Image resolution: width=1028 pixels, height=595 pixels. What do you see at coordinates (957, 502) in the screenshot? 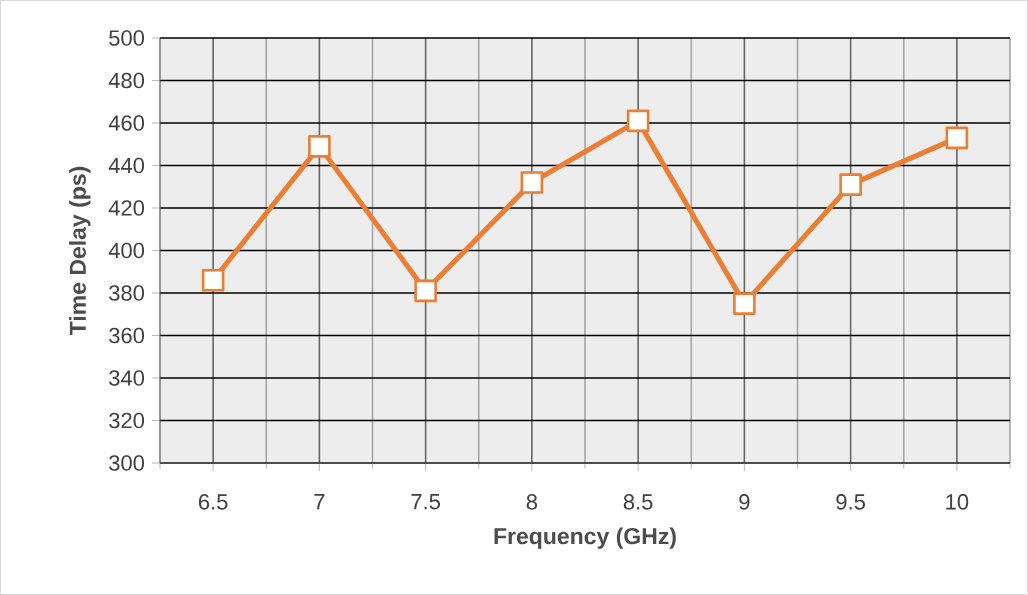
I see `x-tick-label: 10` at bounding box center [957, 502].